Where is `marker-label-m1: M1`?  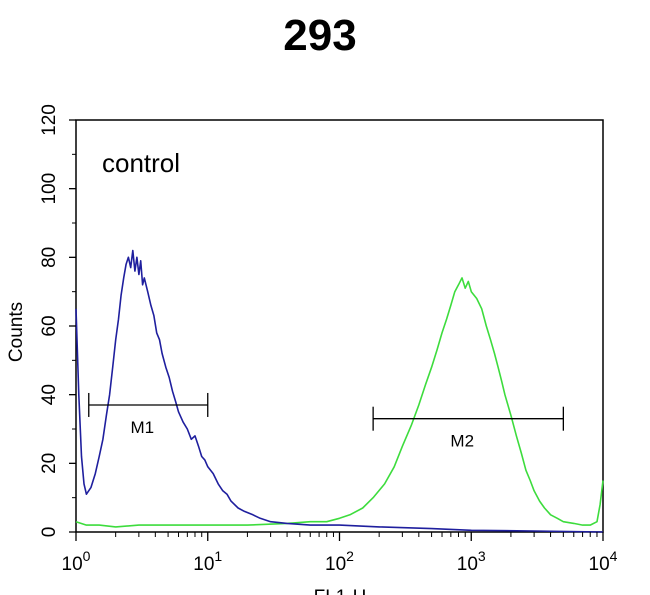
marker-label-m1: M1 is located at coordinates (142, 427).